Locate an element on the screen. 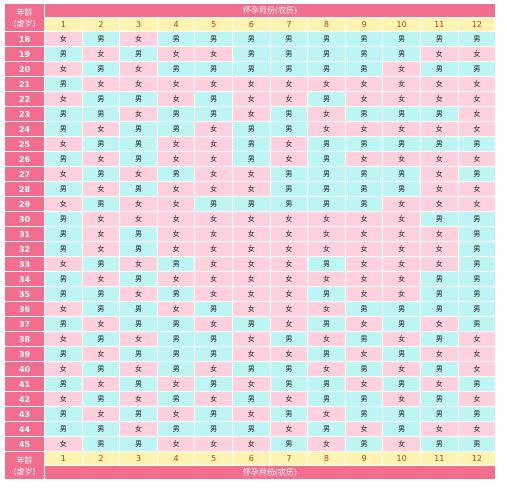 The image size is (507, 500). month-number-row-bottom: 年龄 (虚岁) 1 2 3 4 5 6 7 8 9 10 11 12 is located at coordinates (250, 465).